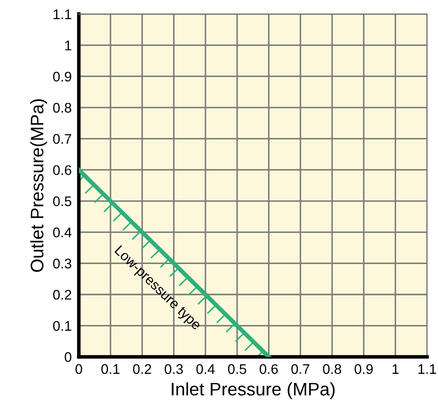 The height and width of the screenshot is (413, 438). Describe the element at coordinates (63, 15) in the screenshot. I see `y-tick-label: 1.1` at that location.